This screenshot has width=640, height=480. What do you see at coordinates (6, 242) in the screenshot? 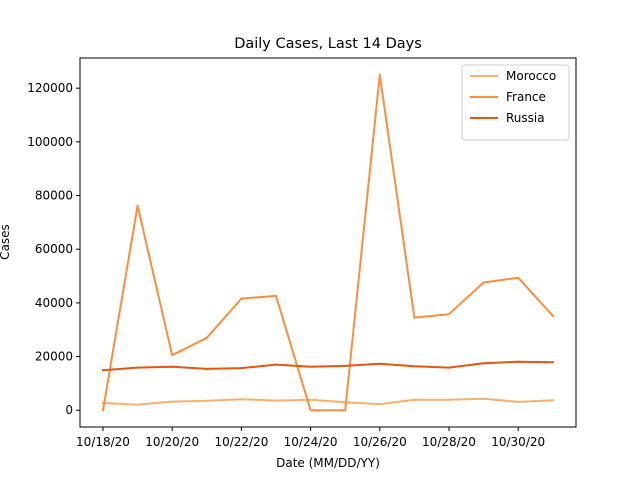
I see `y-axis-label: Cases` at bounding box center [6, 242].